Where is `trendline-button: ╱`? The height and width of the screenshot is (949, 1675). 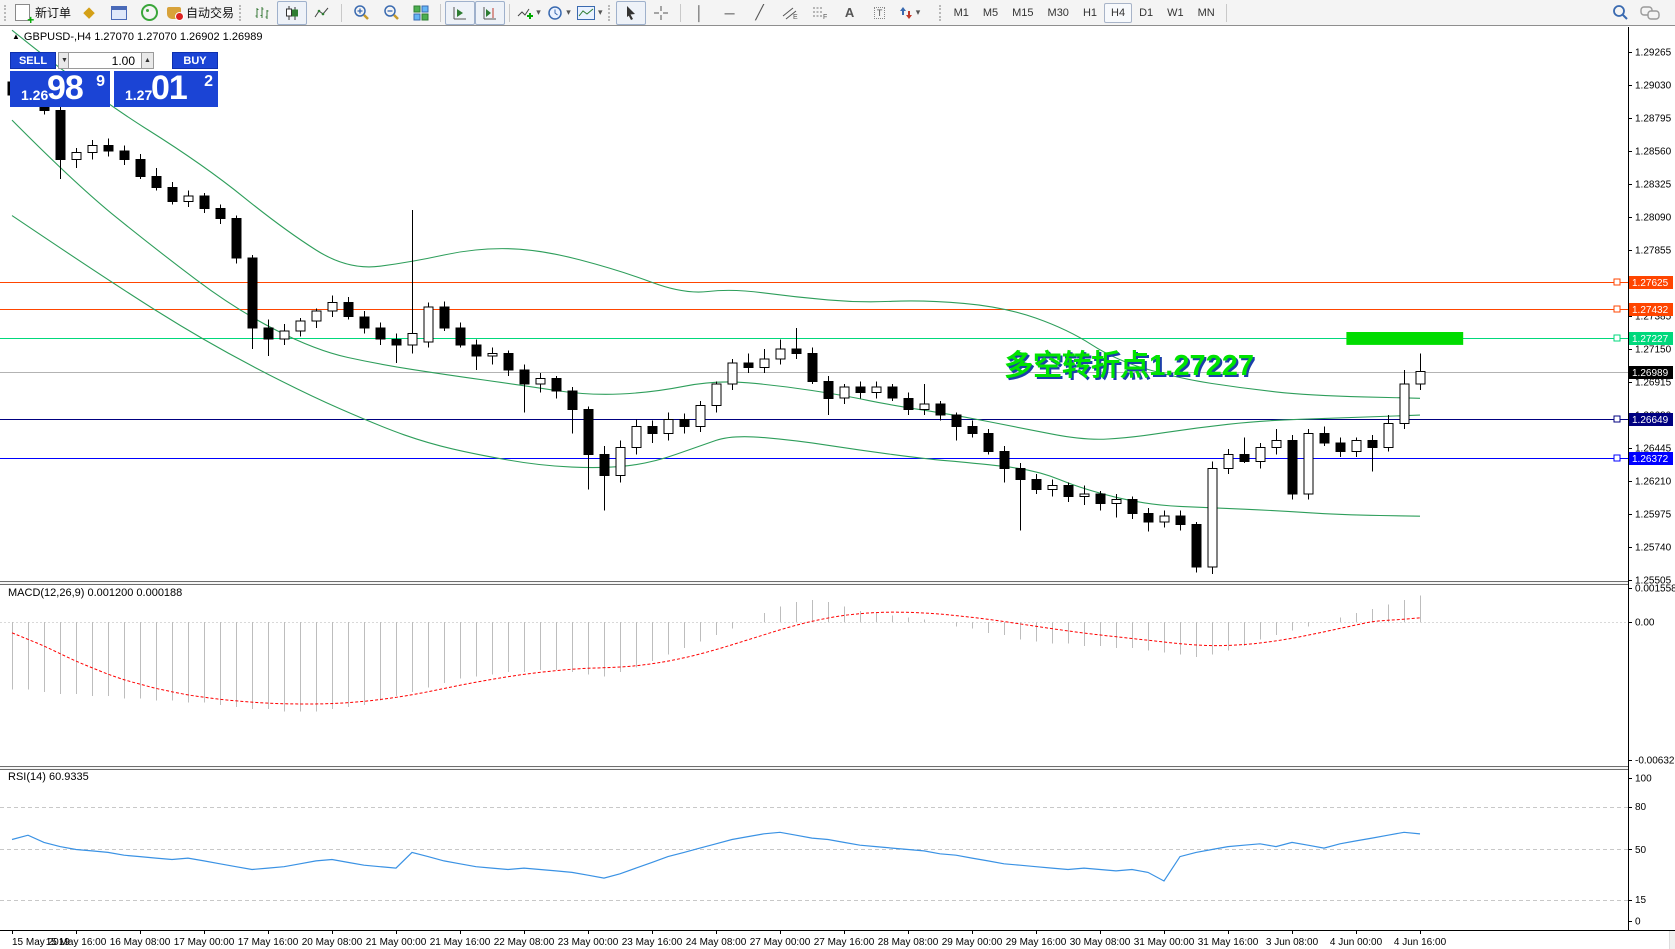
trendline-button: ╱ is located at coordinates (760, 13).